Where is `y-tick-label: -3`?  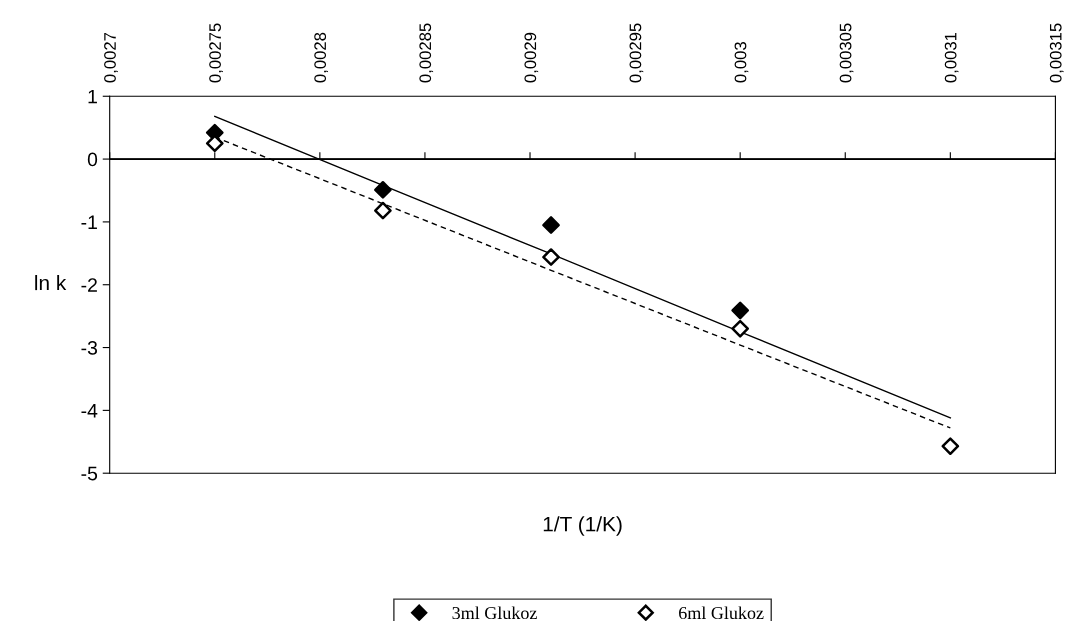
y-tick-label: -3 is located at coordinates (89, 348).